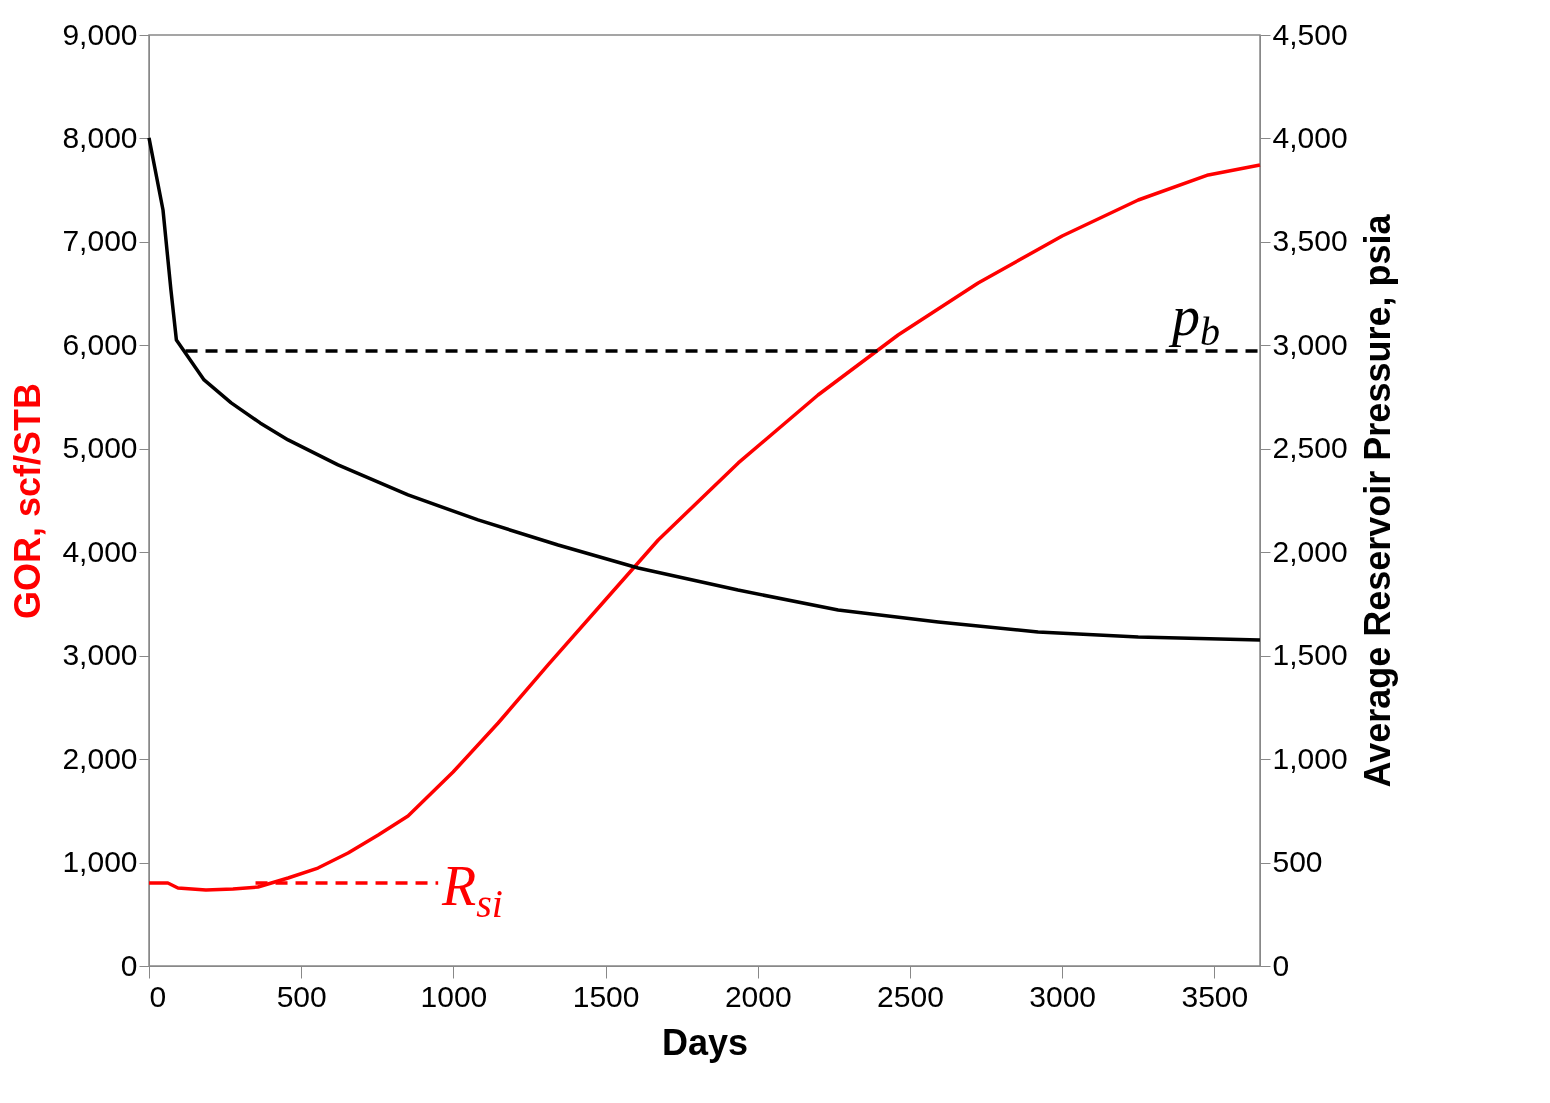  Describe the element at coordinates (28, 501) in the screenshot. I see `y-axis-title: GOR, scf/STB` at that location.